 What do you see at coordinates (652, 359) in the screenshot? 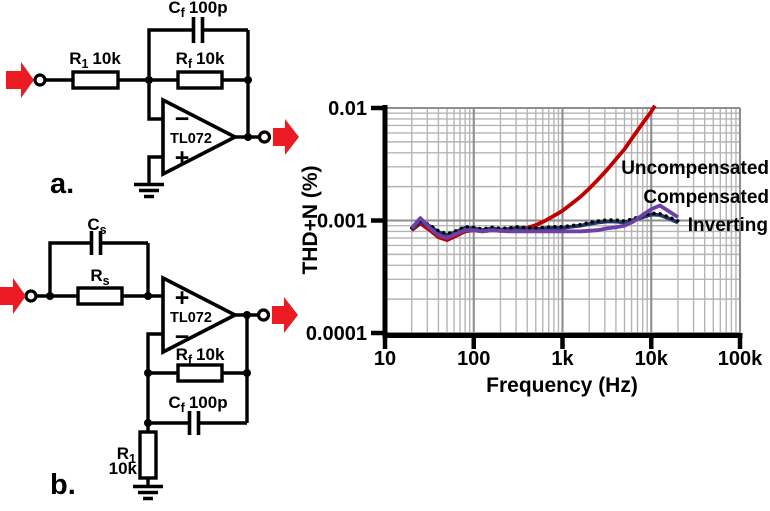
I see `x-tick-label-10k: 10k` at bounding box center [652, 359].